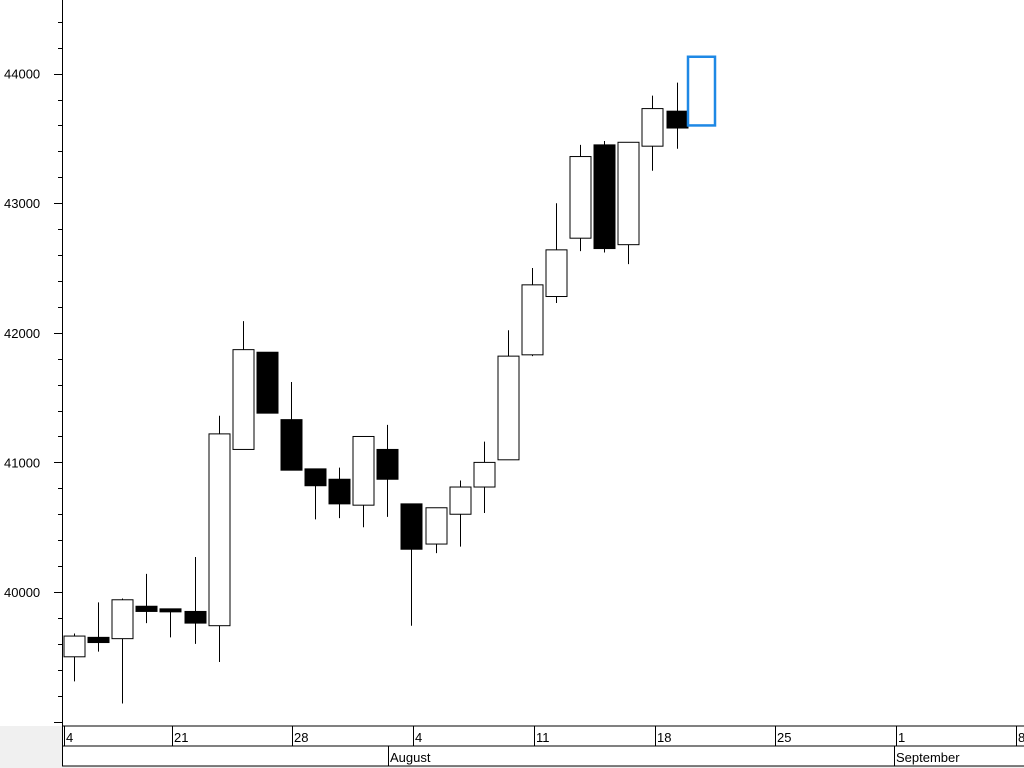 The width and height of the screenshot is (1024, 768). Describe the element at coordinates (22, 333) in the screenshot. I see `y-tick-label: 42000` at that location.